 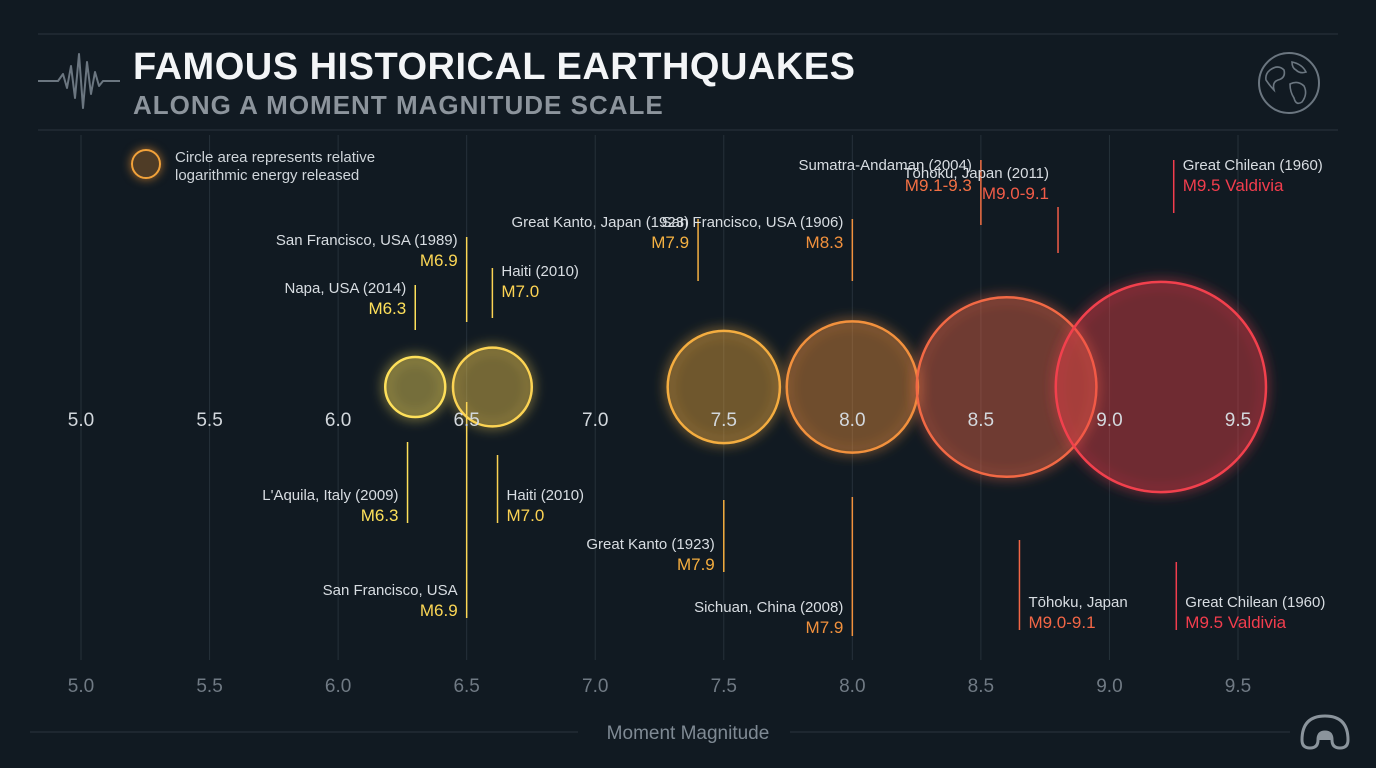 I want to click on tick-label-lower-2: 6.0, so click(x=338, y=686).